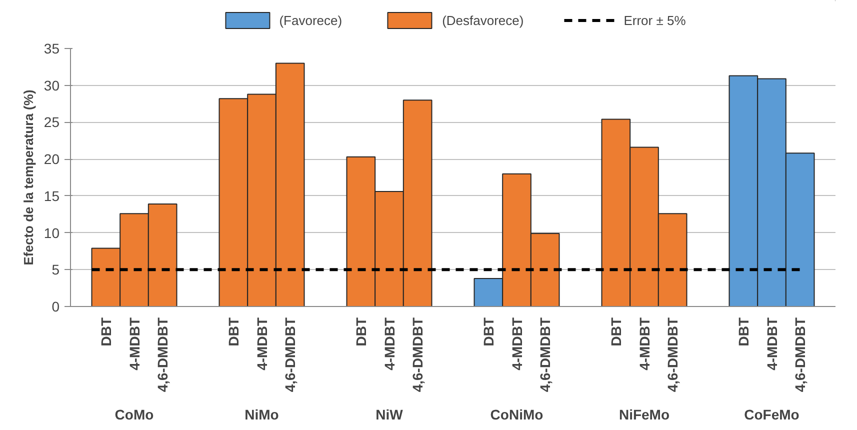 This screenshot has height=430, width=857. What do you see at coordinates (52, 122) in the screenshot?
I see `y-tick-label: 25` at bounding box center [52, 122].